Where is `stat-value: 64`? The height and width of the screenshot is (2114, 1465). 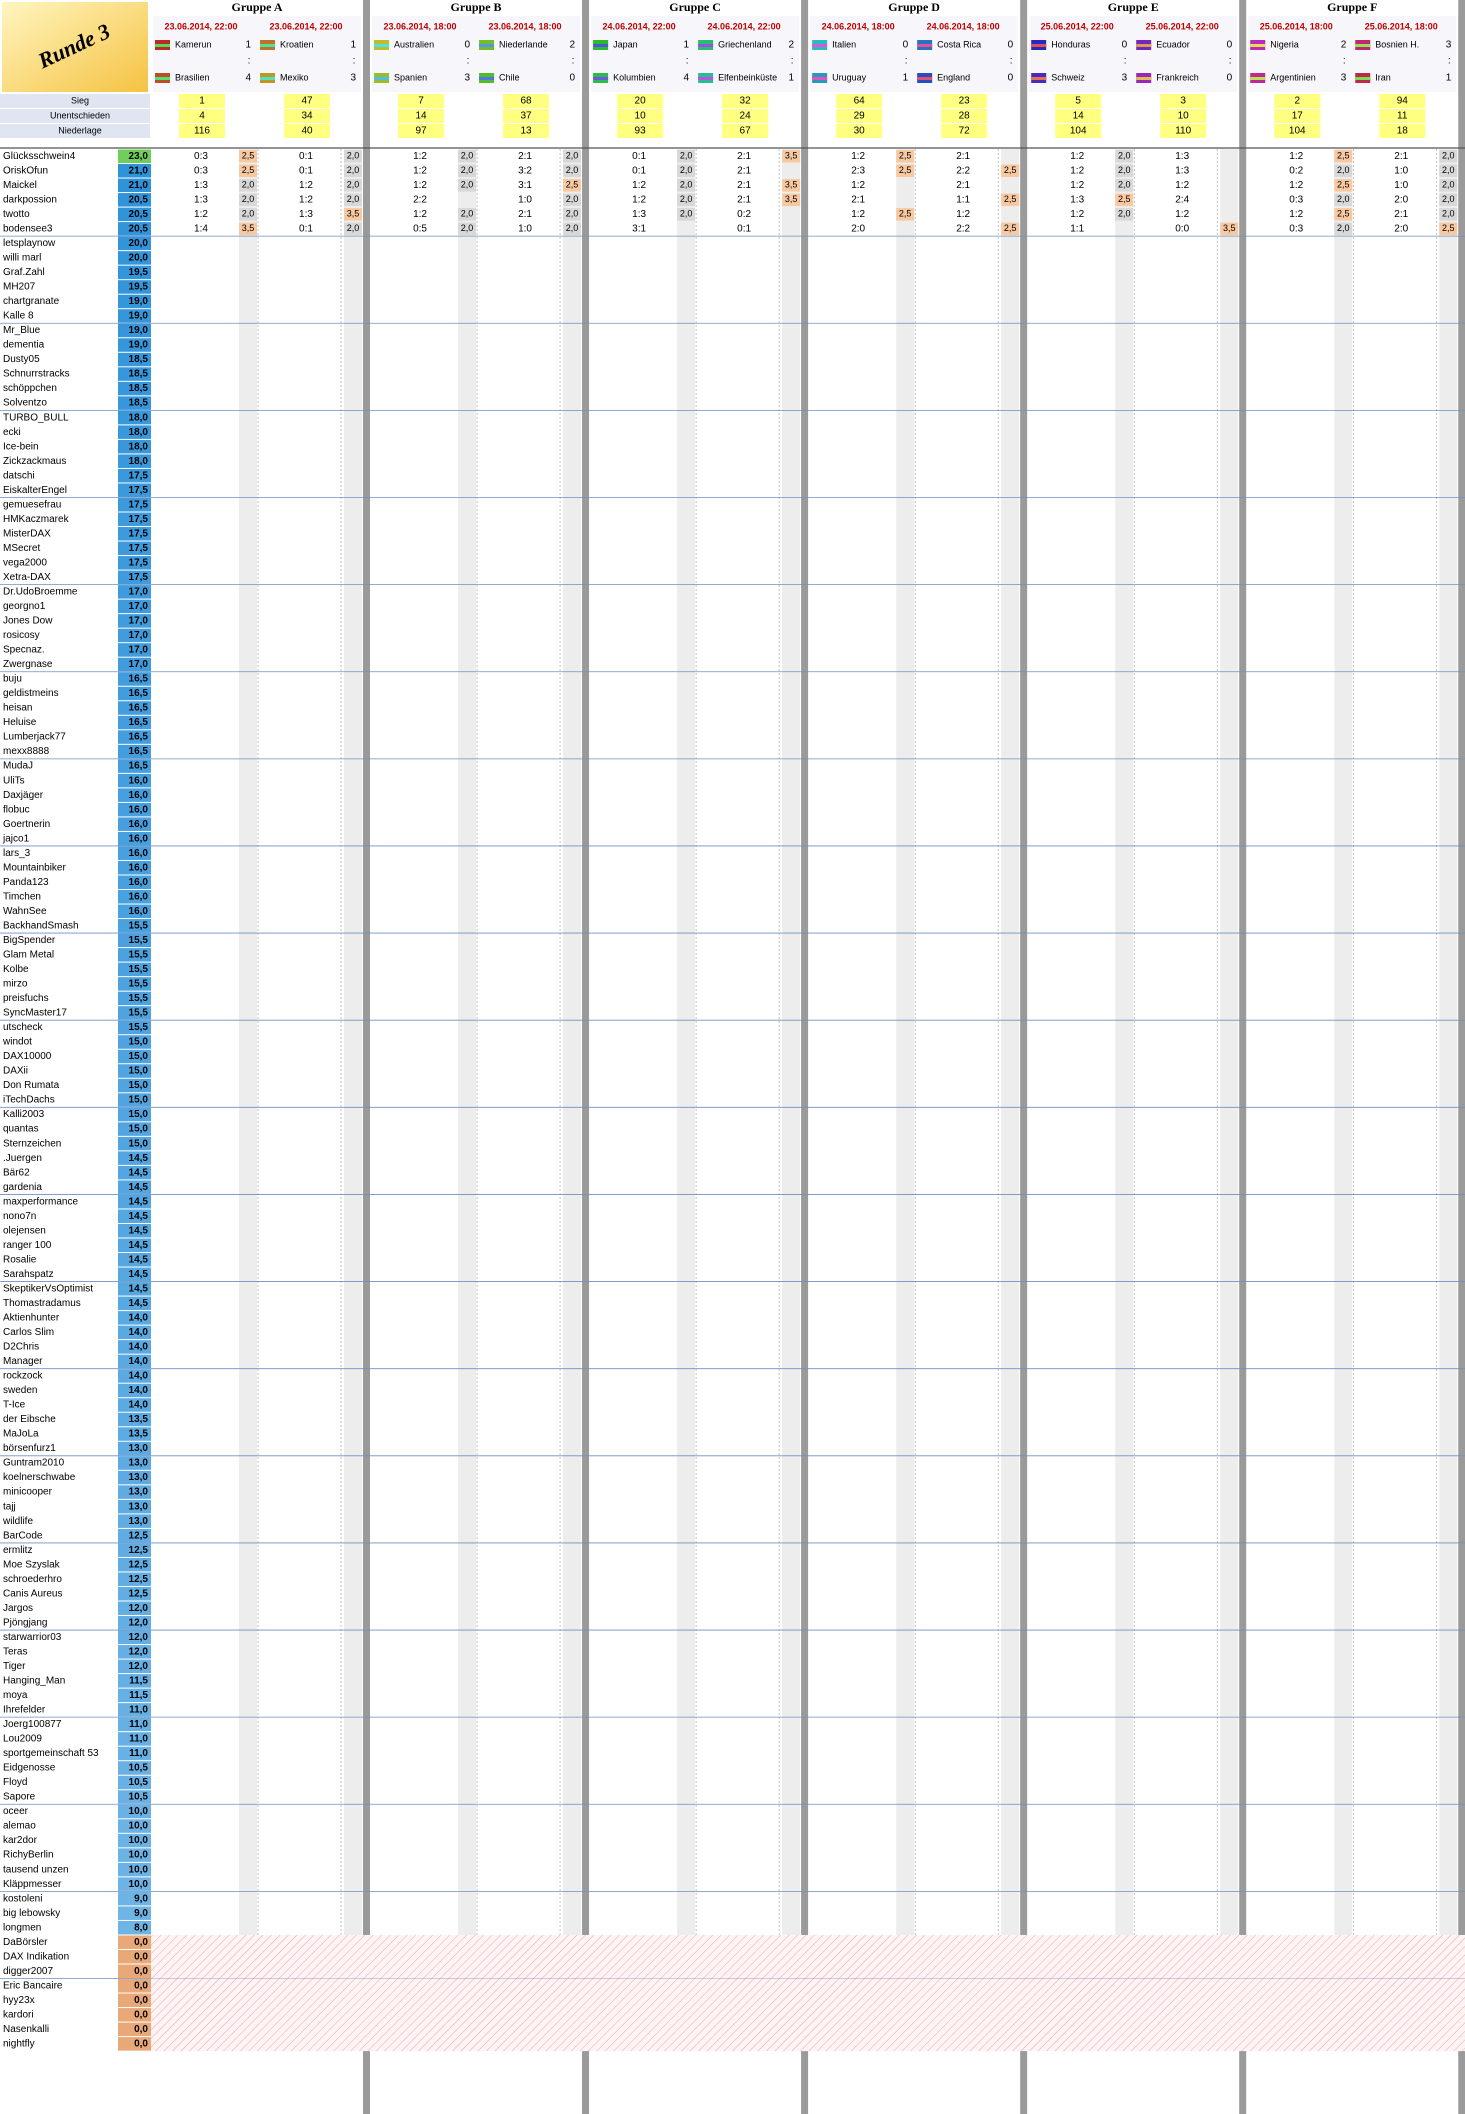 stat-value: 64 is located at coordinates (860, 101).